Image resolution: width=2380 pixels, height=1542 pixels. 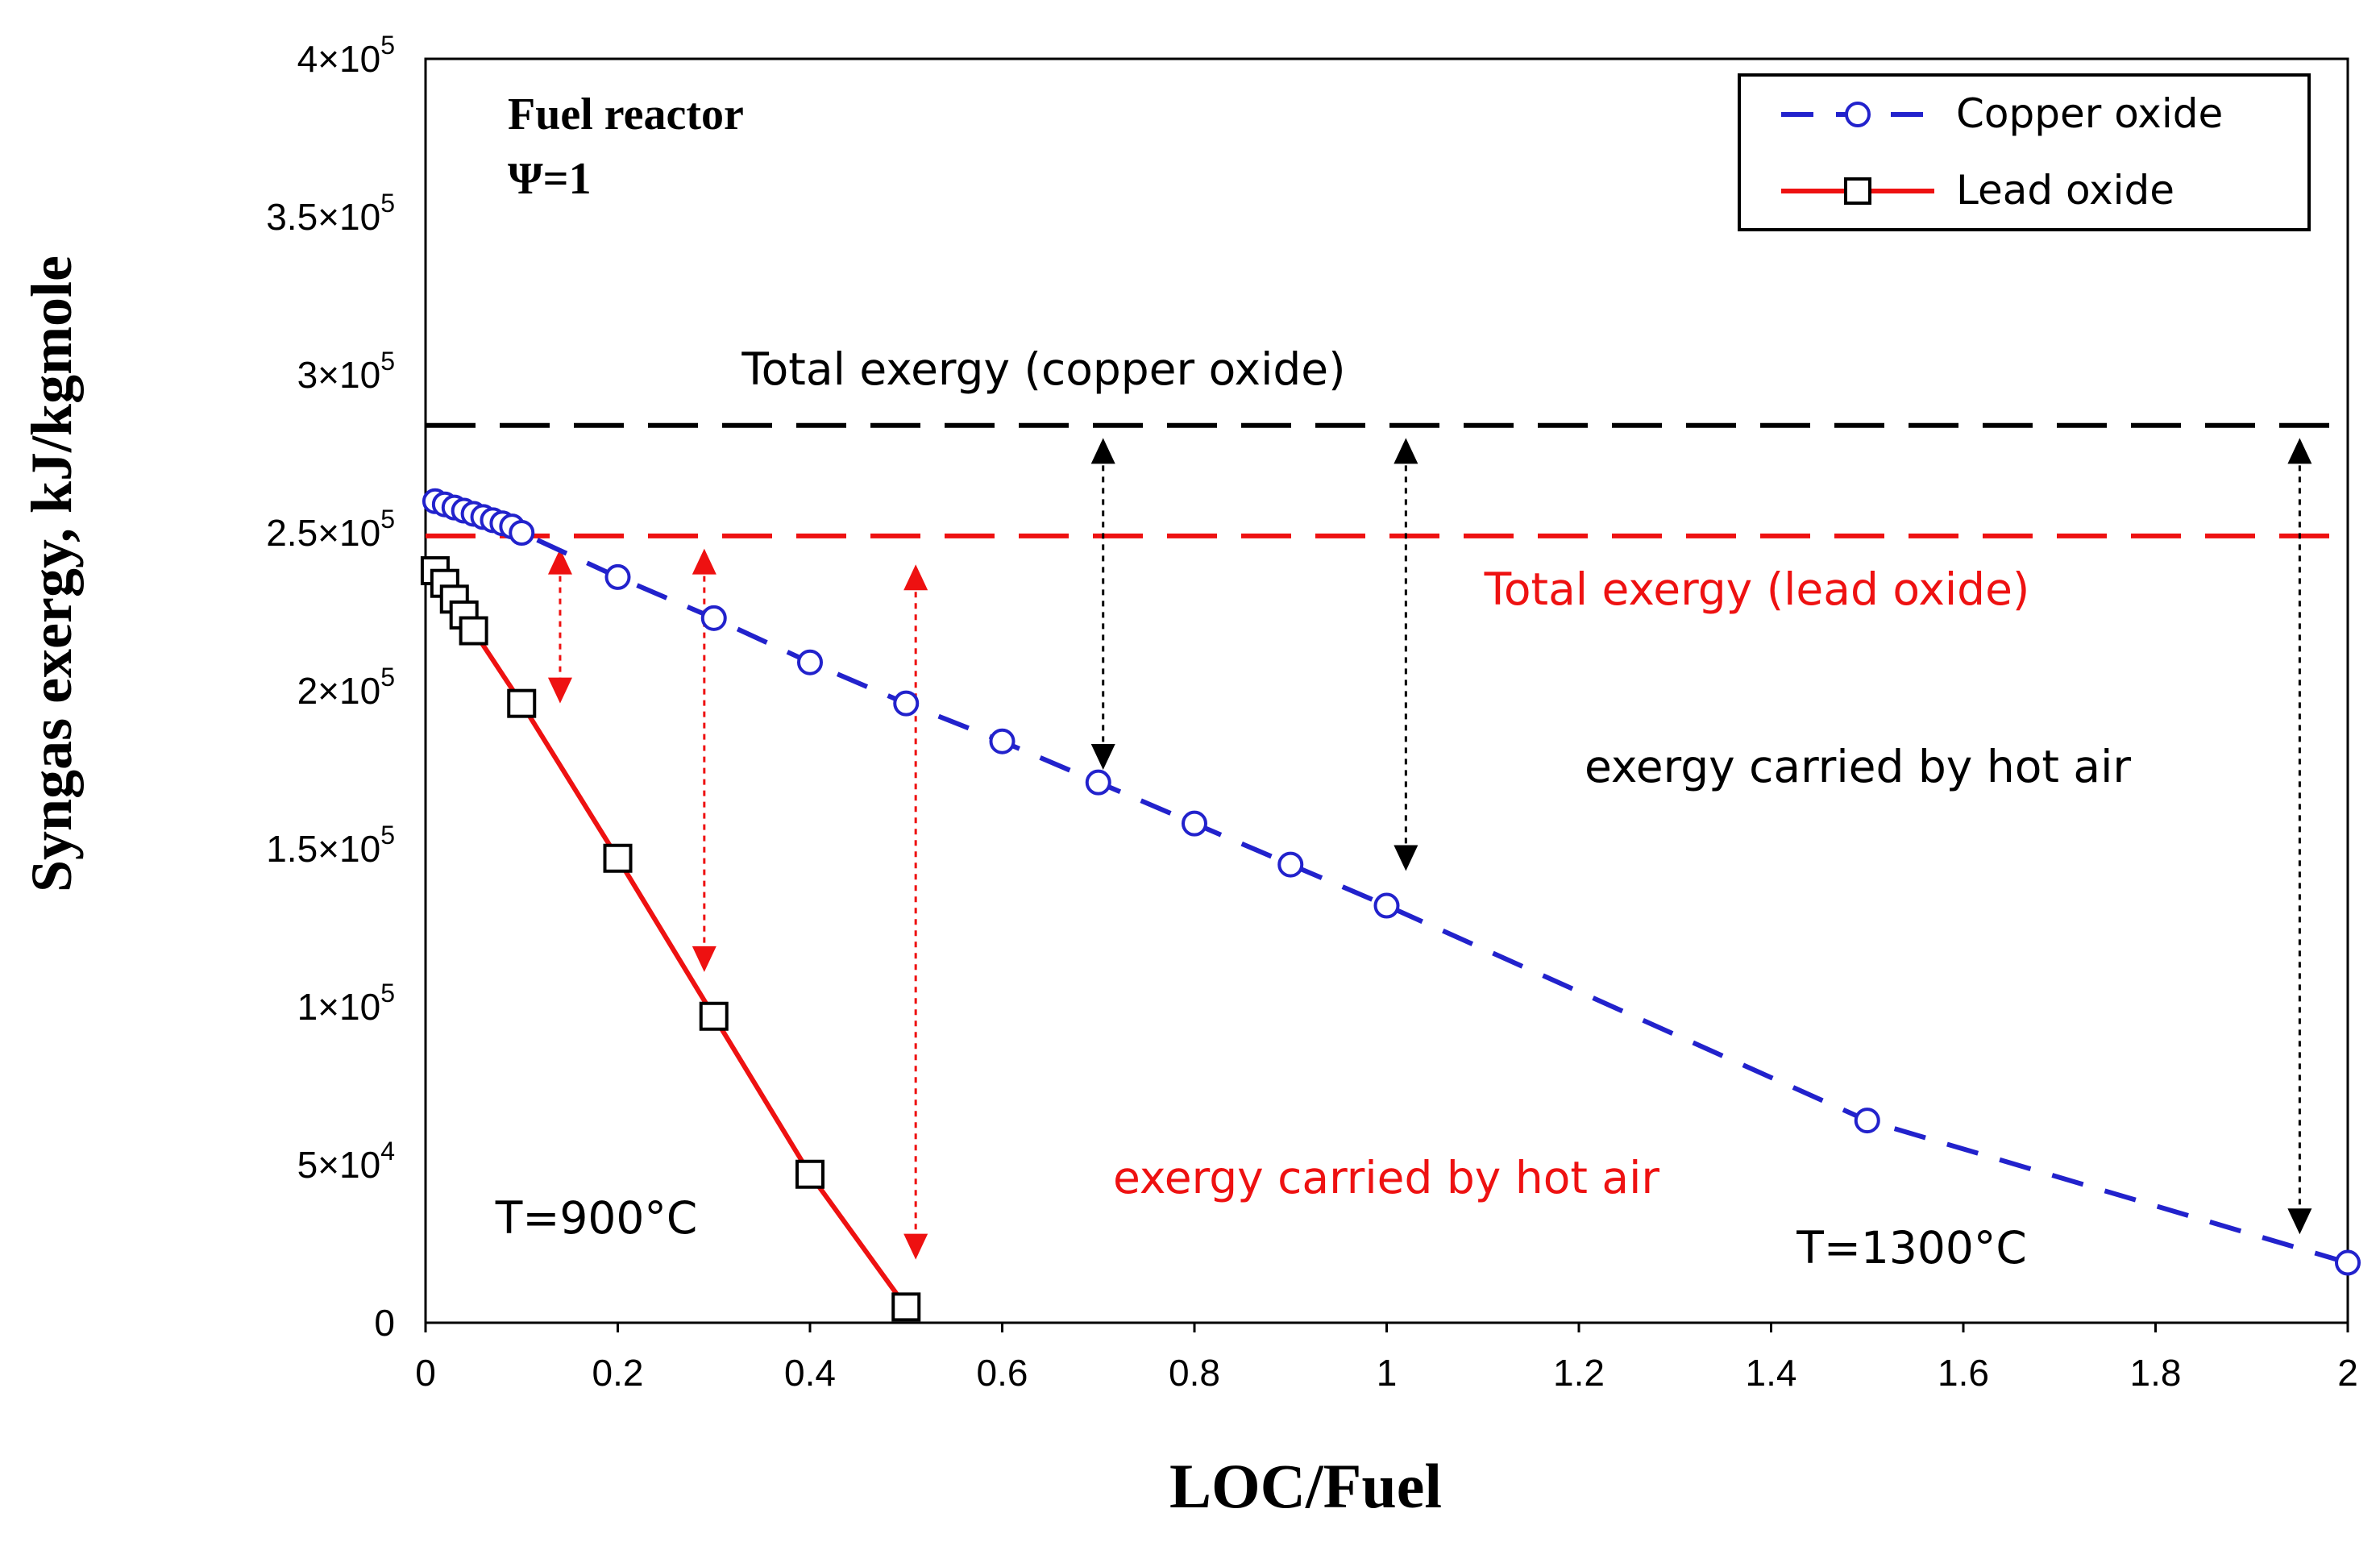 What do you see at coordinates (346, 371) in the screenshot?
I see `y-tick-label: 3×10⁵` at bounding box center [346, 371].